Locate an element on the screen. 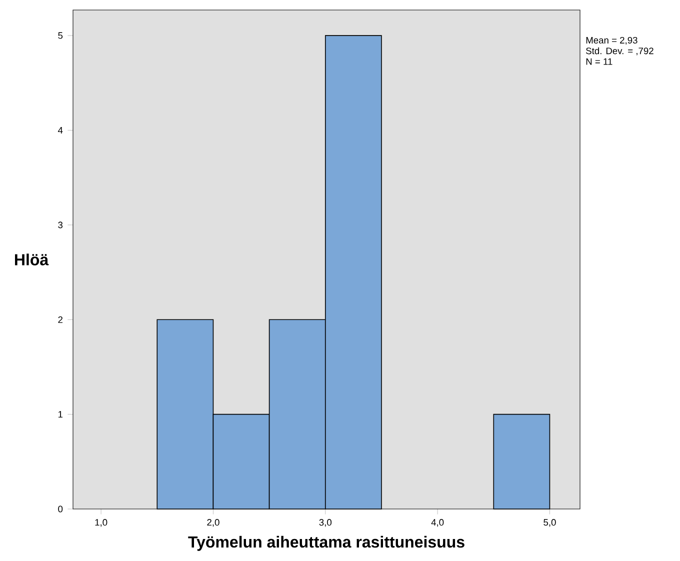 The height and width of the screenshot is (561, 680). y-tick-label: 1 is located at coordinates (60, 414).